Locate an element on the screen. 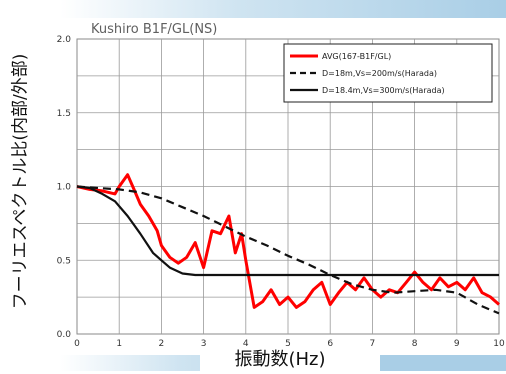 The width and height of the screenshot is (506, 374). legend-box is located at coordinates (388, 73).